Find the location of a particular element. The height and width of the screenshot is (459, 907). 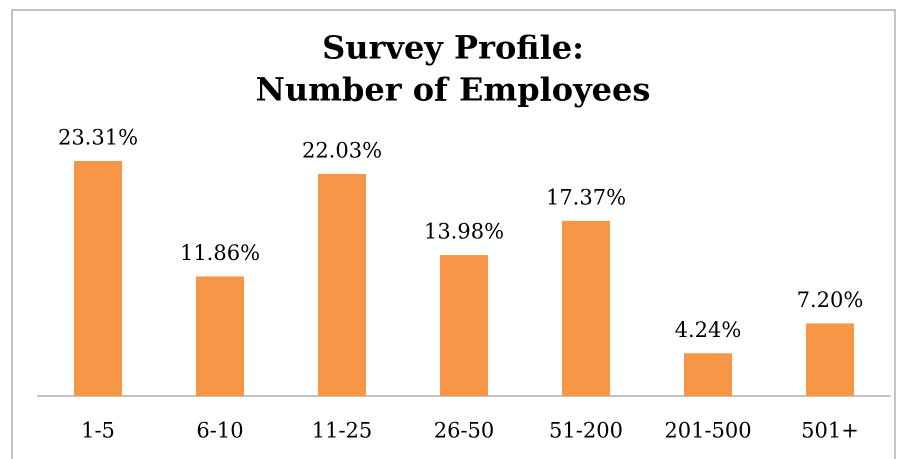

value-label: 4.24% is located at coordinates (708, 330).